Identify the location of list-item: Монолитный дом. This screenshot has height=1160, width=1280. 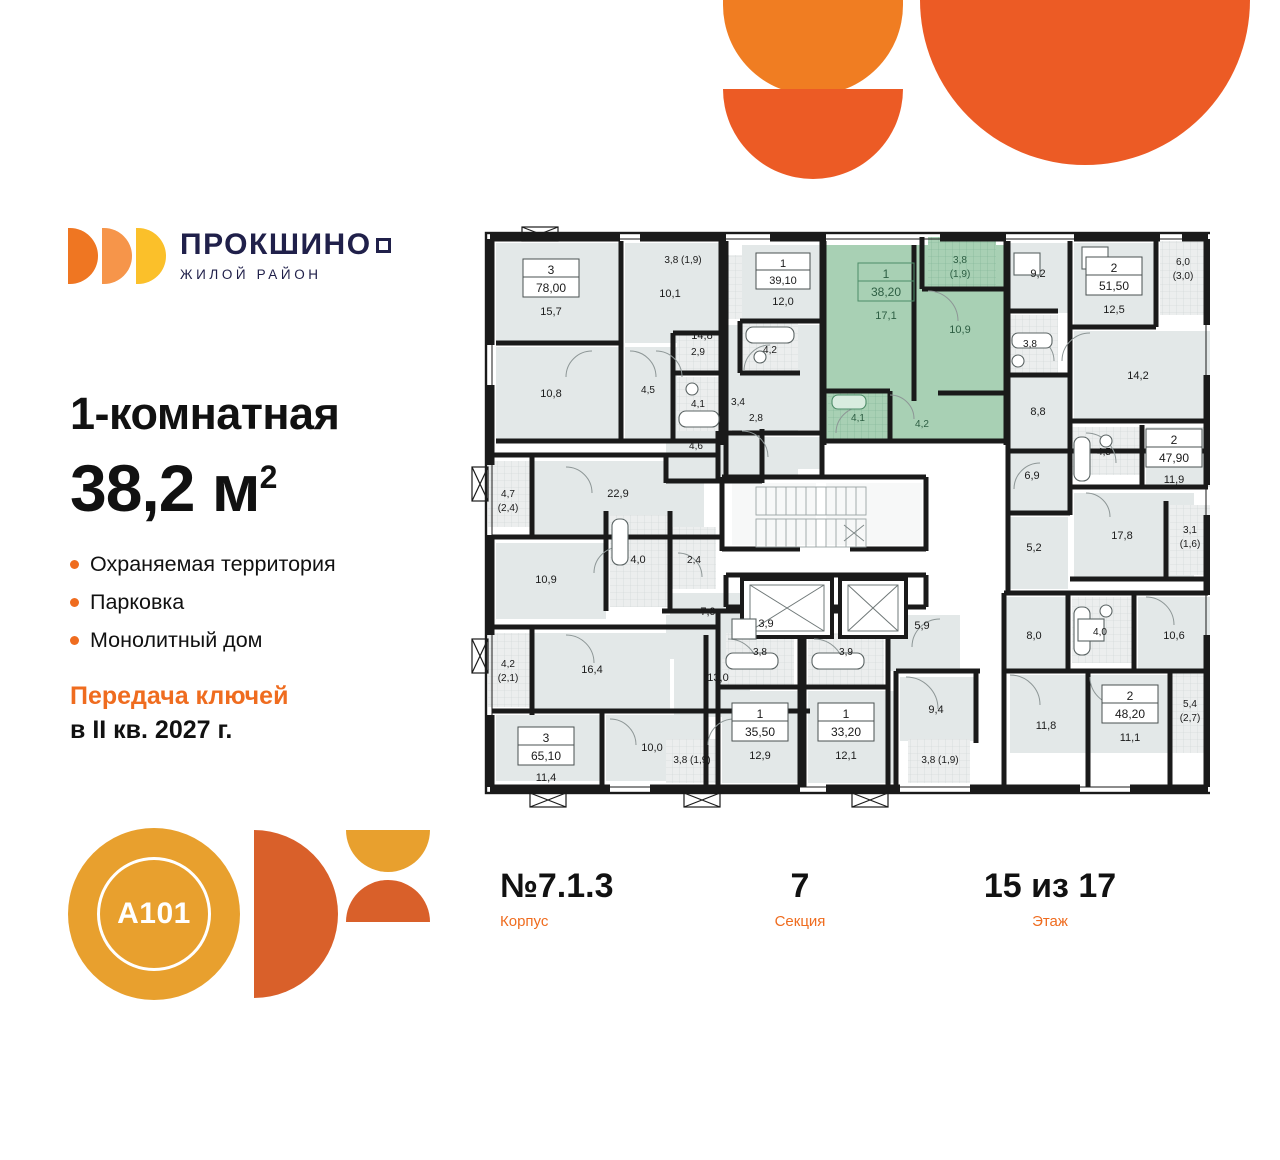
(203, 640).